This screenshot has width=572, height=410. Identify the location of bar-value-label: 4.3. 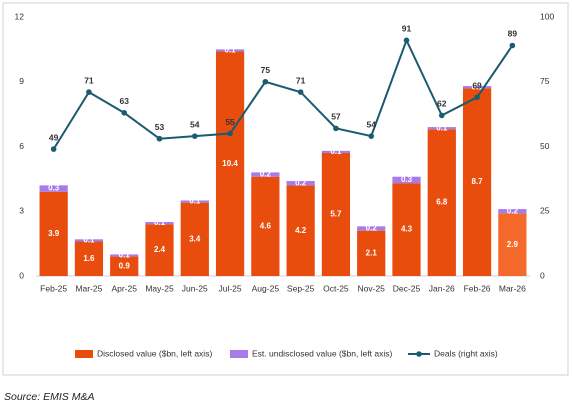
(407, 229).